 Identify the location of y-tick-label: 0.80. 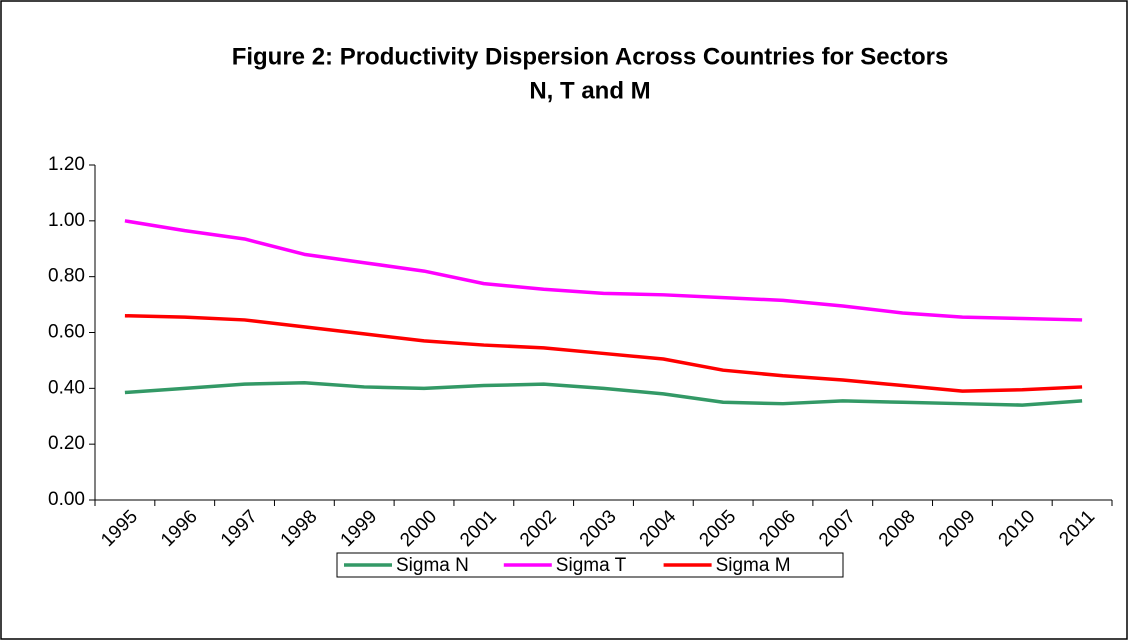
(66, 276).